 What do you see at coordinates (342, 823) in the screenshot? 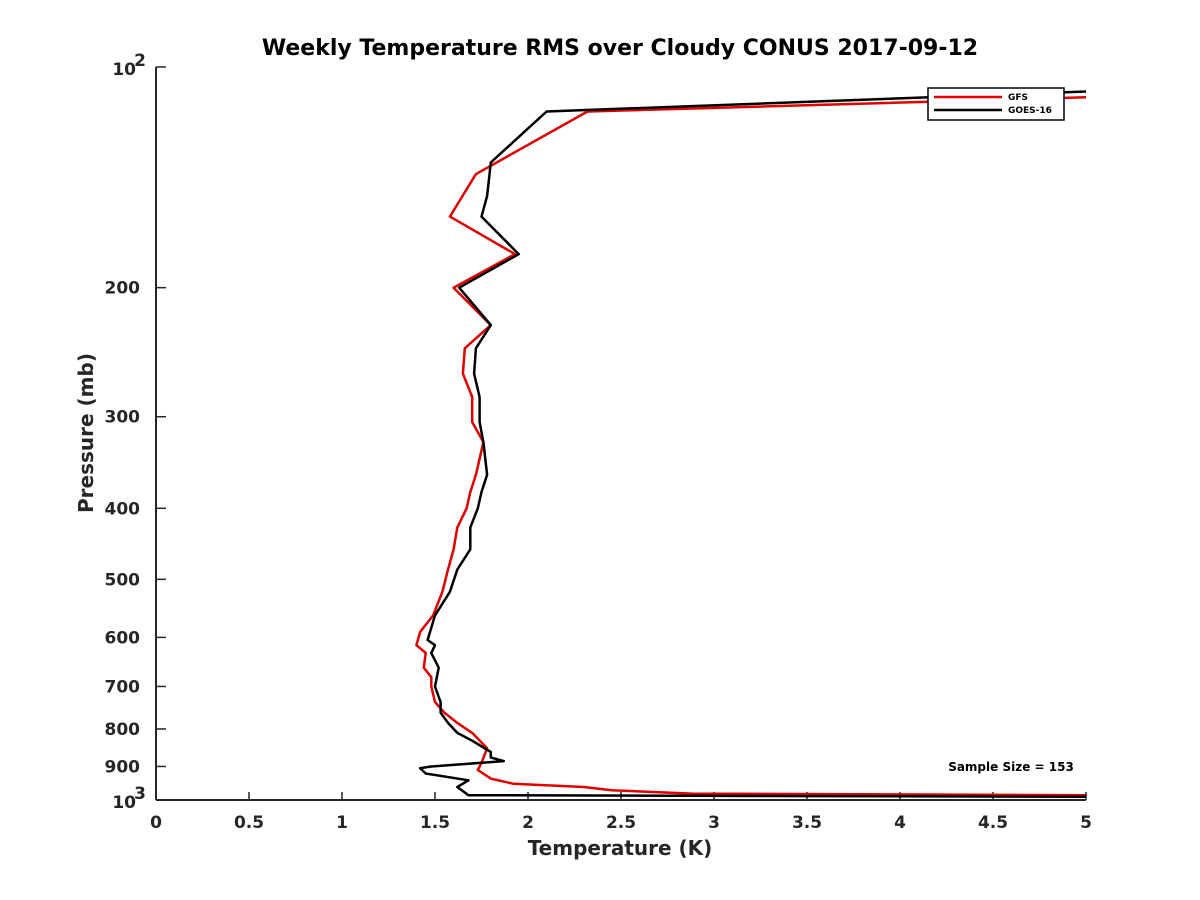
I see `x-tick-label: 1` at bounding box center [342, 823].